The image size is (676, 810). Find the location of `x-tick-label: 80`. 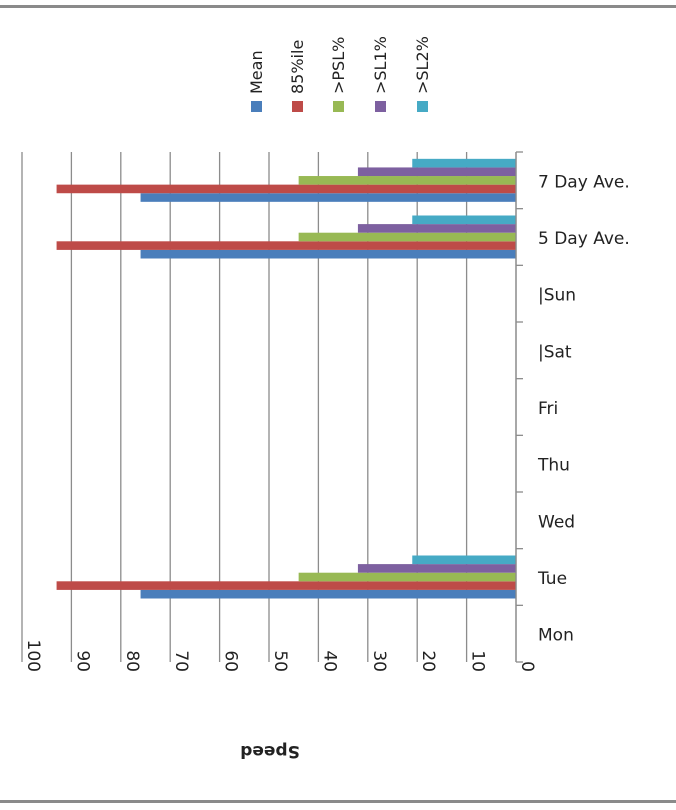

x-tick-label: 80 is located at coordinates (132, 661).